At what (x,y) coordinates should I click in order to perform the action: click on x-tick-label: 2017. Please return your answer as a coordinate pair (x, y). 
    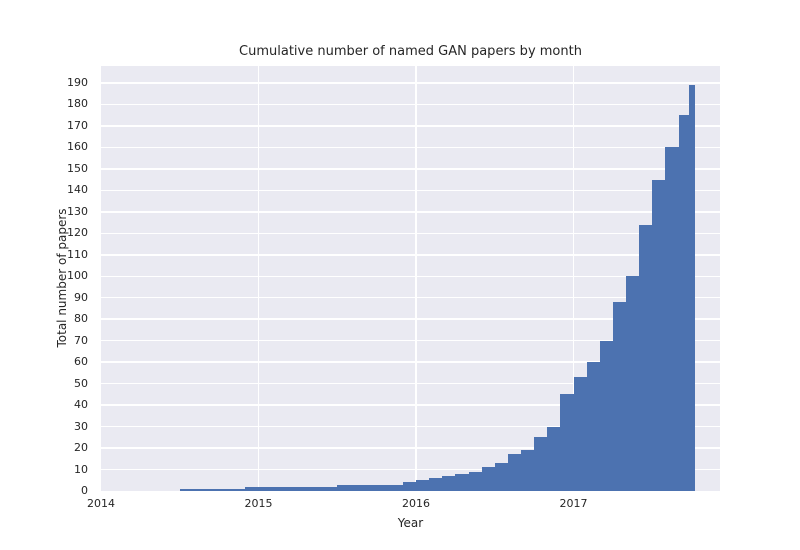
    Looking at the image, I should click on (573, 503).